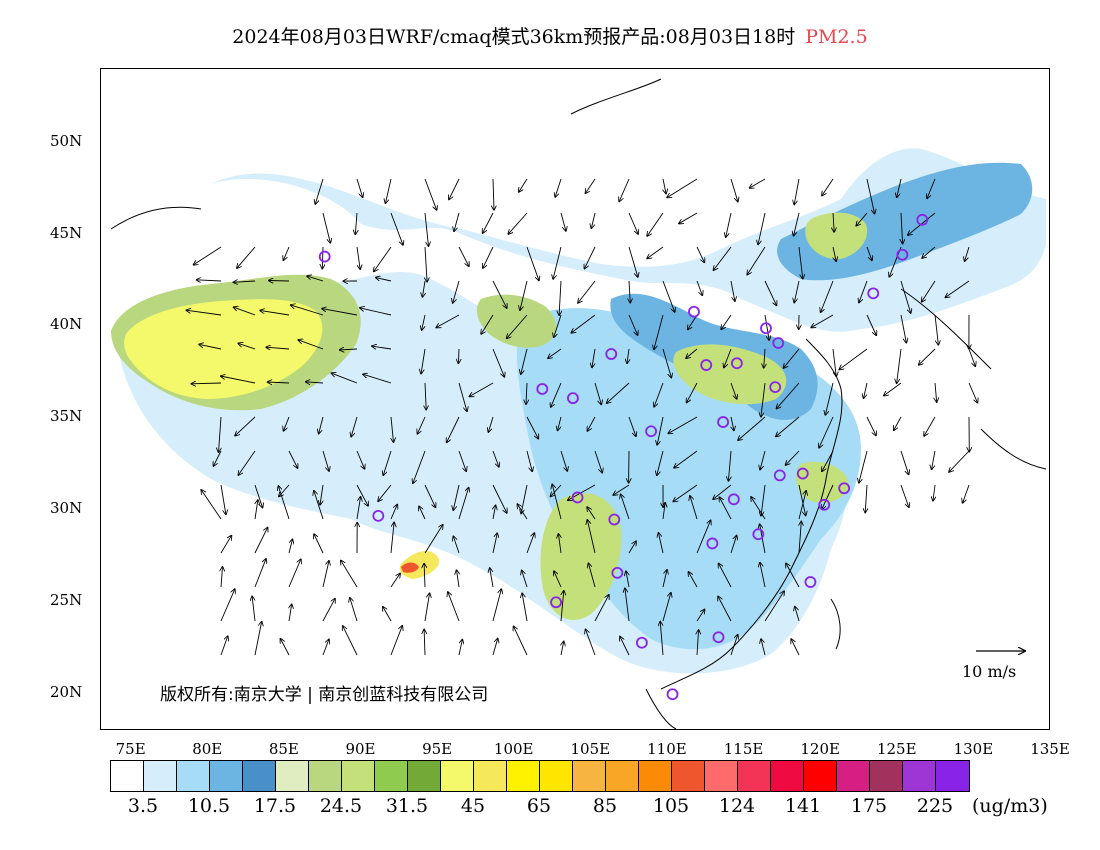 This screenshot has width=1100, height=850. Describe the element at coordinates (324, 695) in the screenshot. I see `copyright-text: 版权所有:南京大学 | 南京创蓝科技有限公司` at that location.